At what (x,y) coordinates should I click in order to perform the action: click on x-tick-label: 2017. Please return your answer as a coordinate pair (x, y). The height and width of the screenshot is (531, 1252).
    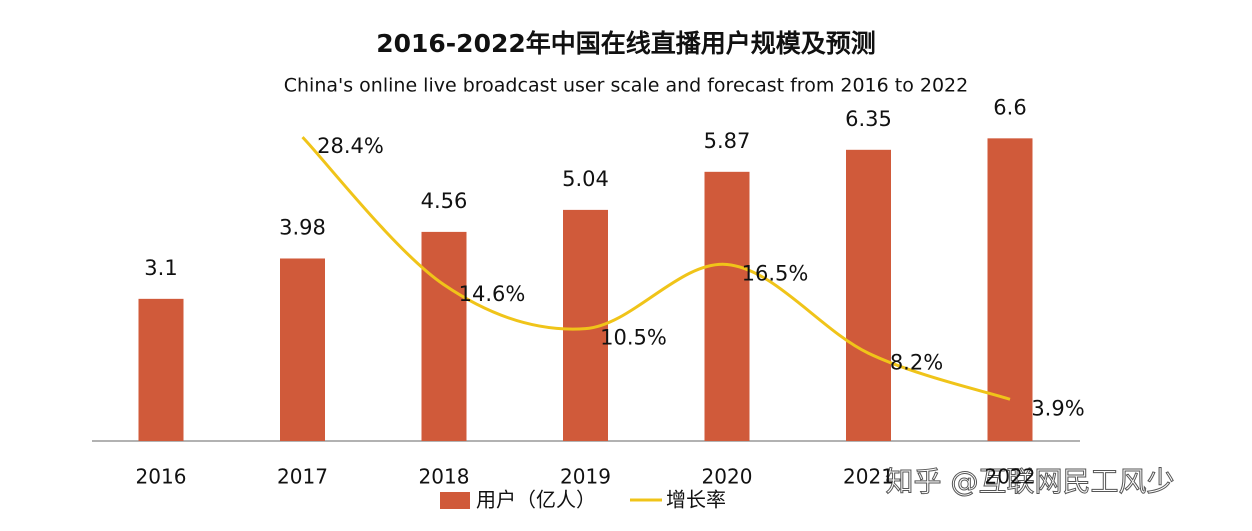
    Looking at the image, I should click on (302, 477).